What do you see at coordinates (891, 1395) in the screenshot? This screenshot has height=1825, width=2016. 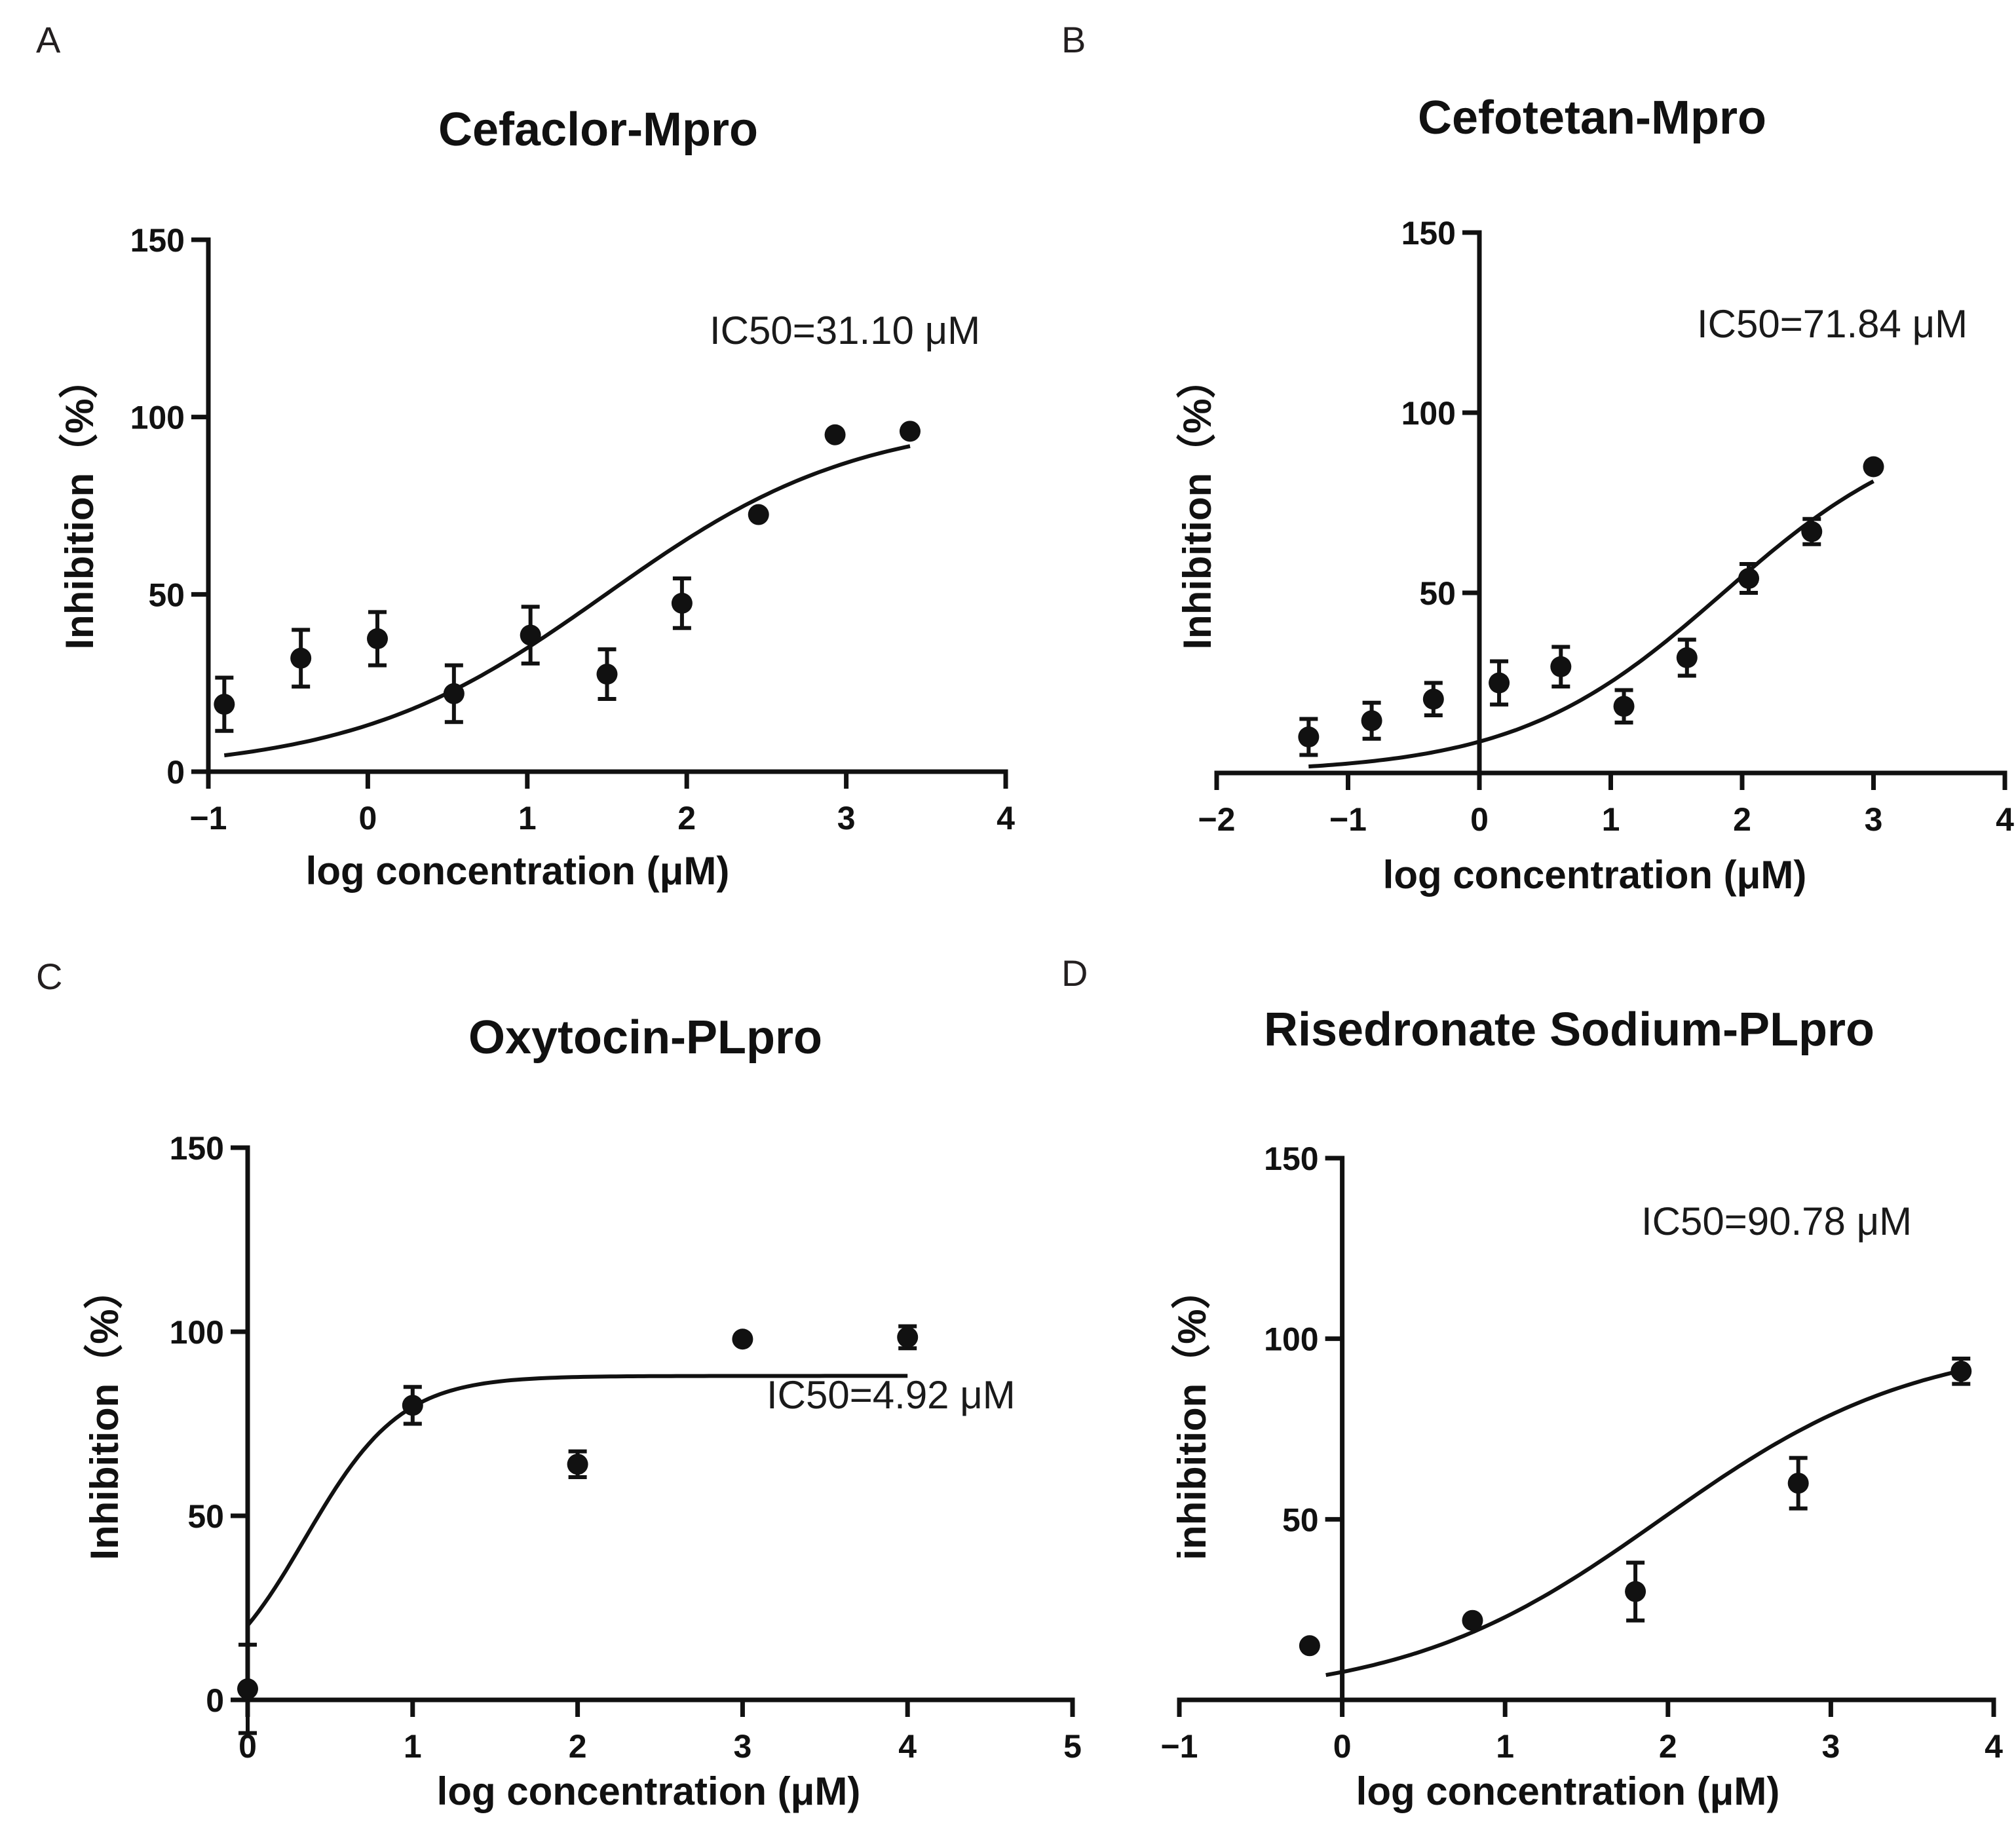 I see `ic50-annotation: IC50=4.92 μM` at bounding box center [891, 1395].